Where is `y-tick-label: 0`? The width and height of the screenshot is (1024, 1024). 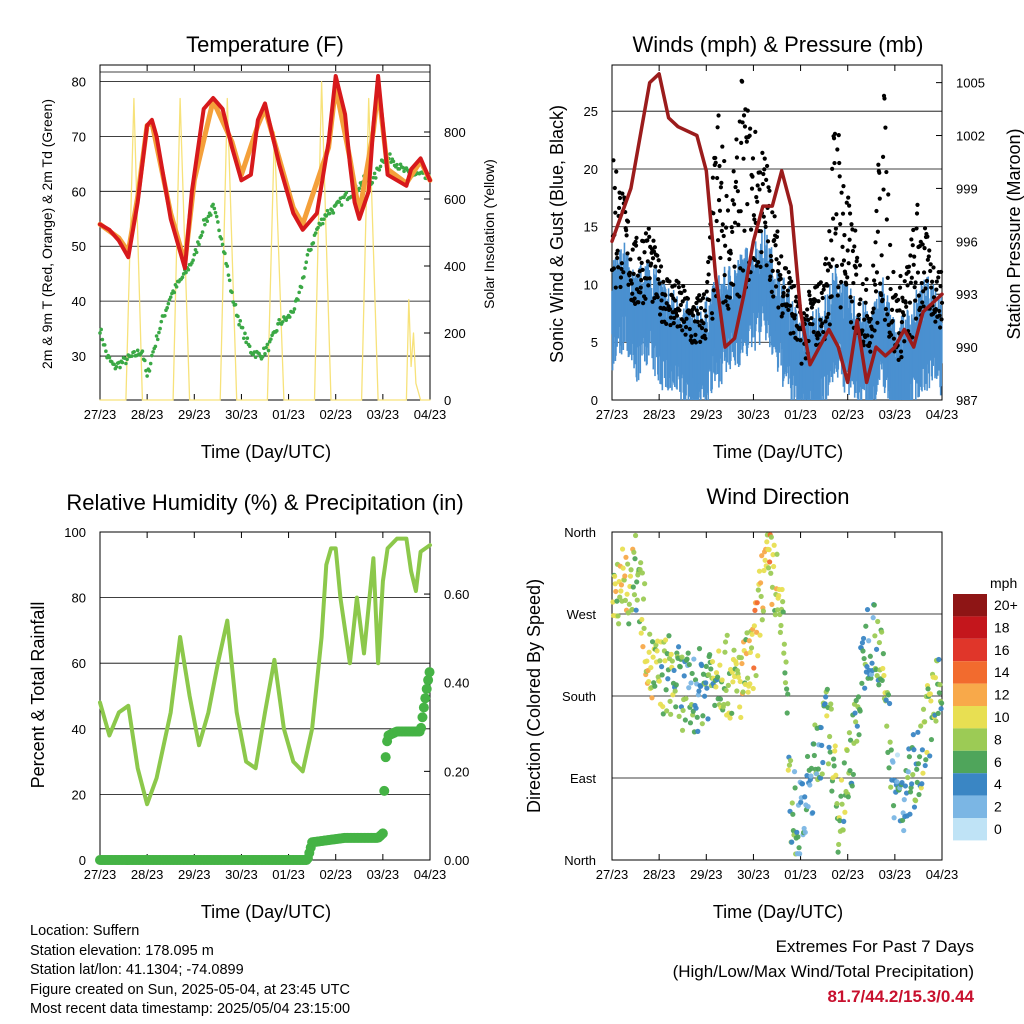 y-tick-label: 0 is located at coordinates (594, 400).